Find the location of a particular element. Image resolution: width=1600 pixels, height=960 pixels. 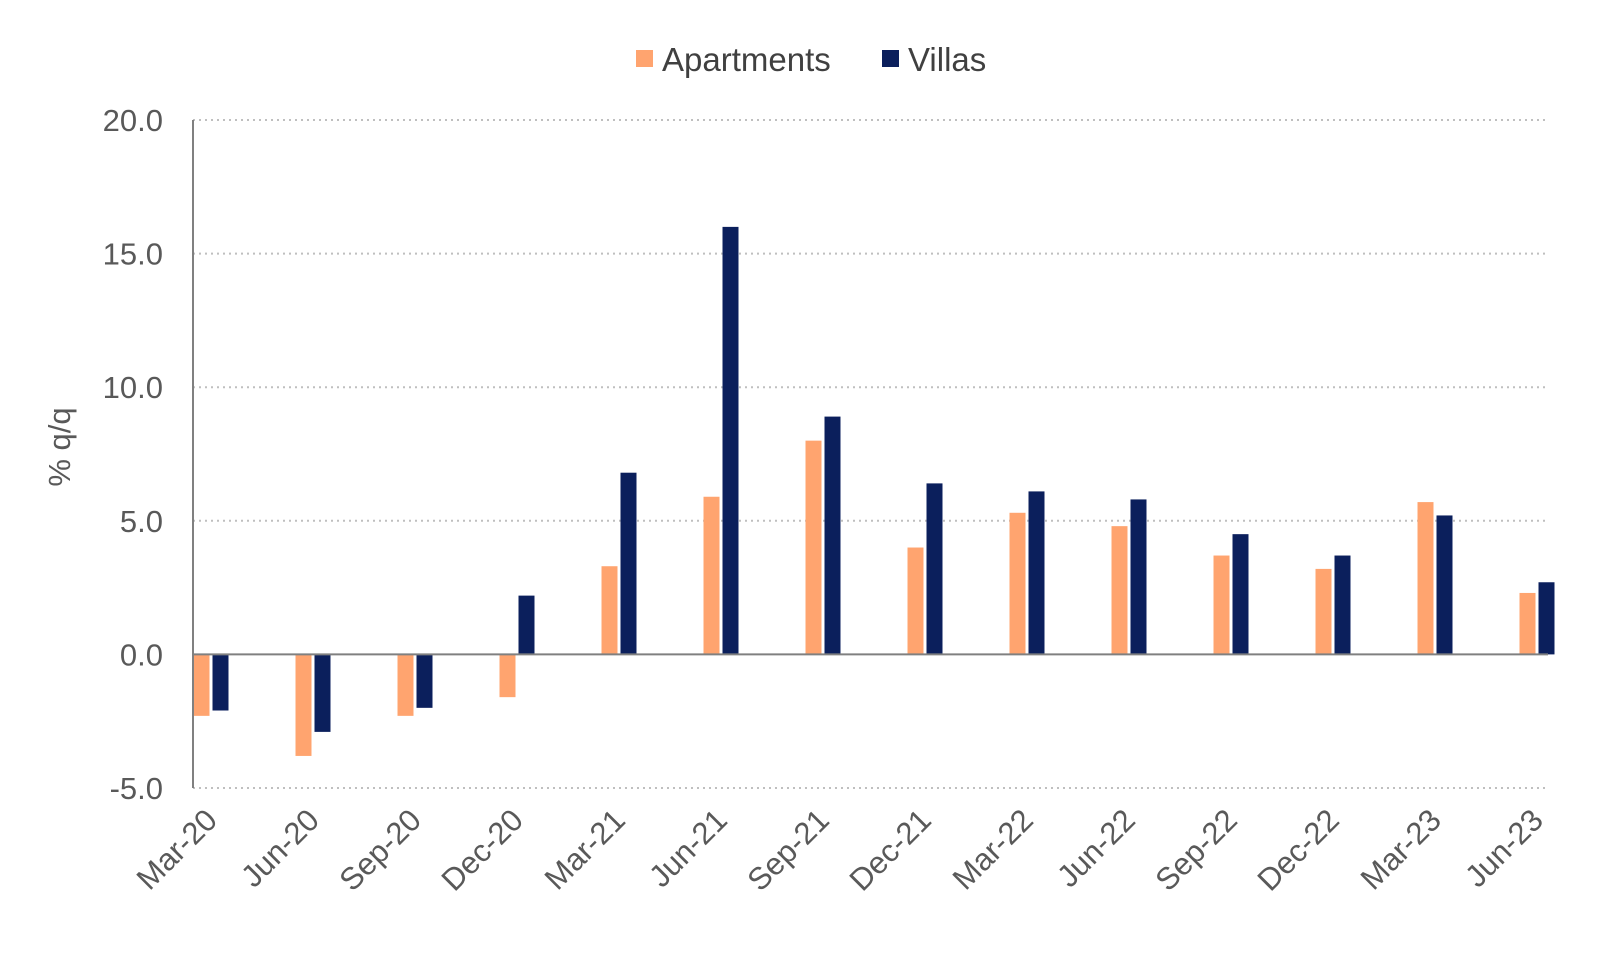

x-tick-label: Dec-20 is located at coordinates (482, 849).